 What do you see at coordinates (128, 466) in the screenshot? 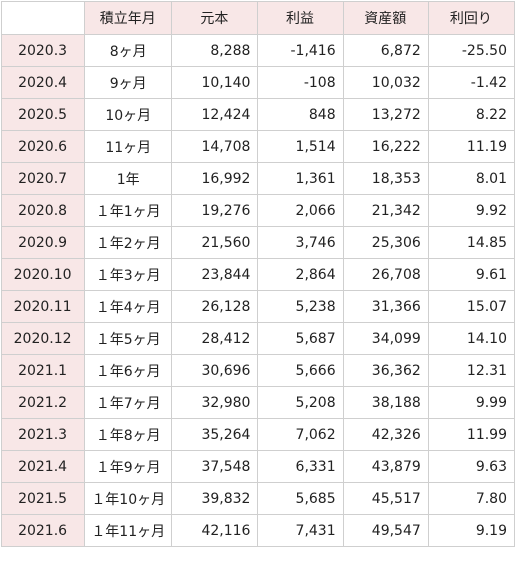
I see `term-cell: １年9ヶ月` at bounding box center [128, 466].